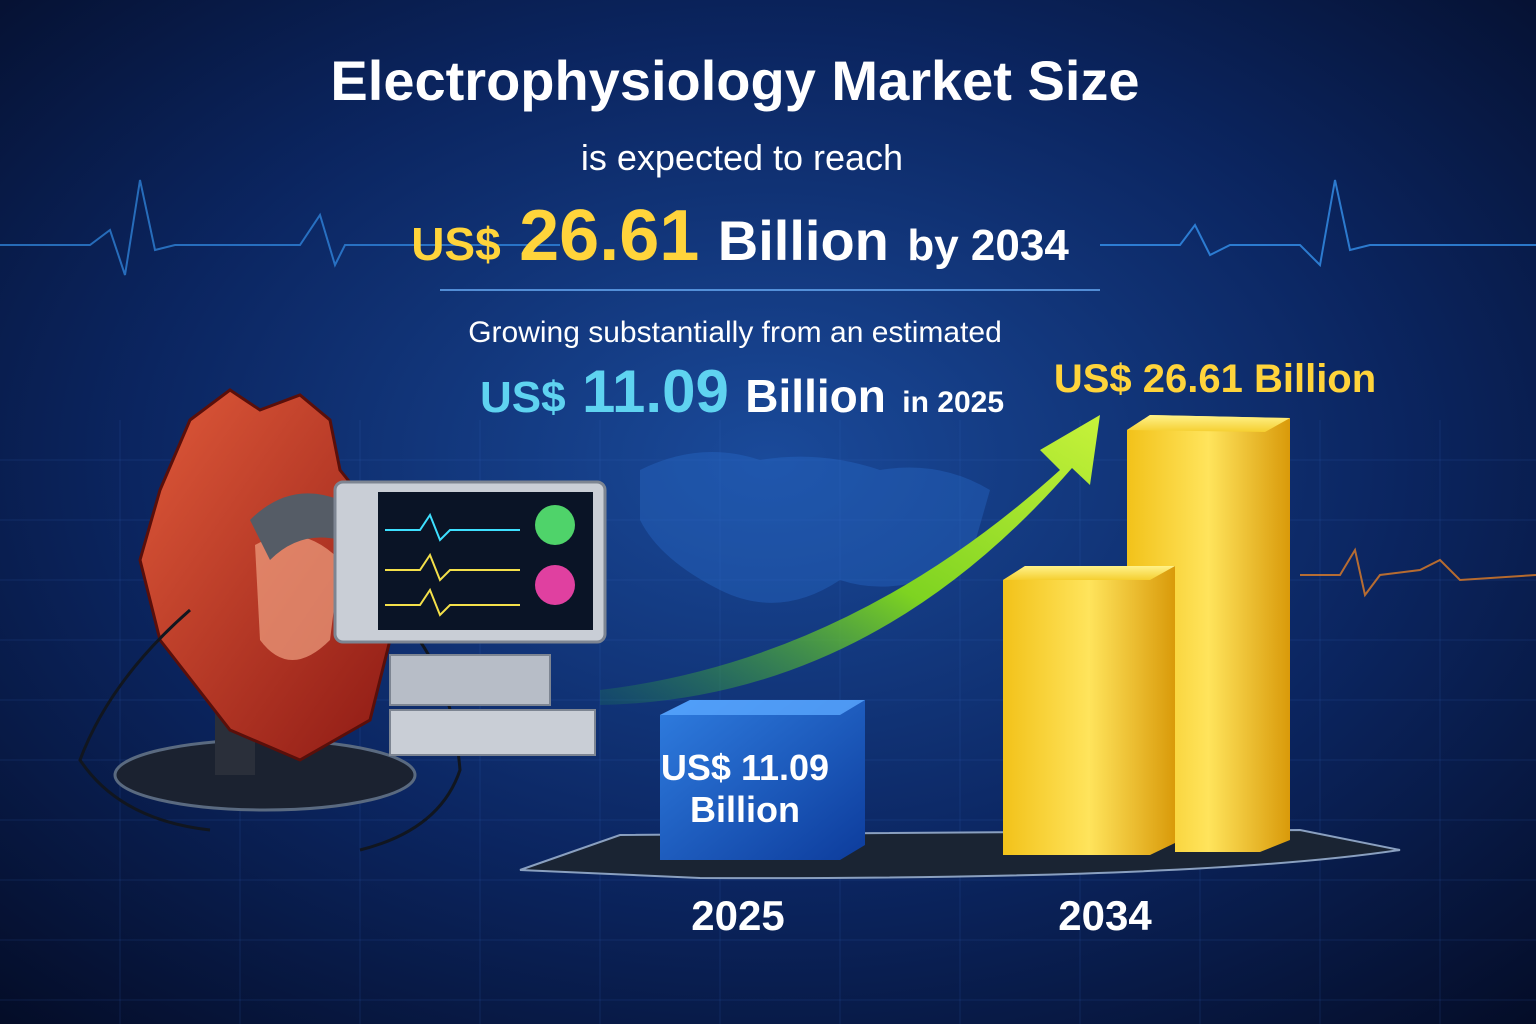 The width and height of the screenshot is (1536, 1024). Describe the element at coordinates (734, 80) in the screenshot. I see `title: Electrophysiology Market Size` at that location.